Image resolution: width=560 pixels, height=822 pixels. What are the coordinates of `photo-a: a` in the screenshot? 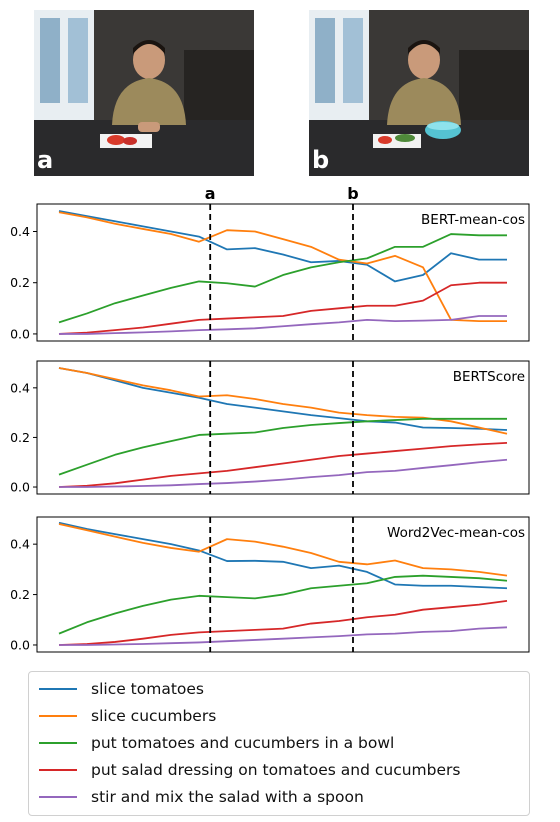 It's located at (144, 93).